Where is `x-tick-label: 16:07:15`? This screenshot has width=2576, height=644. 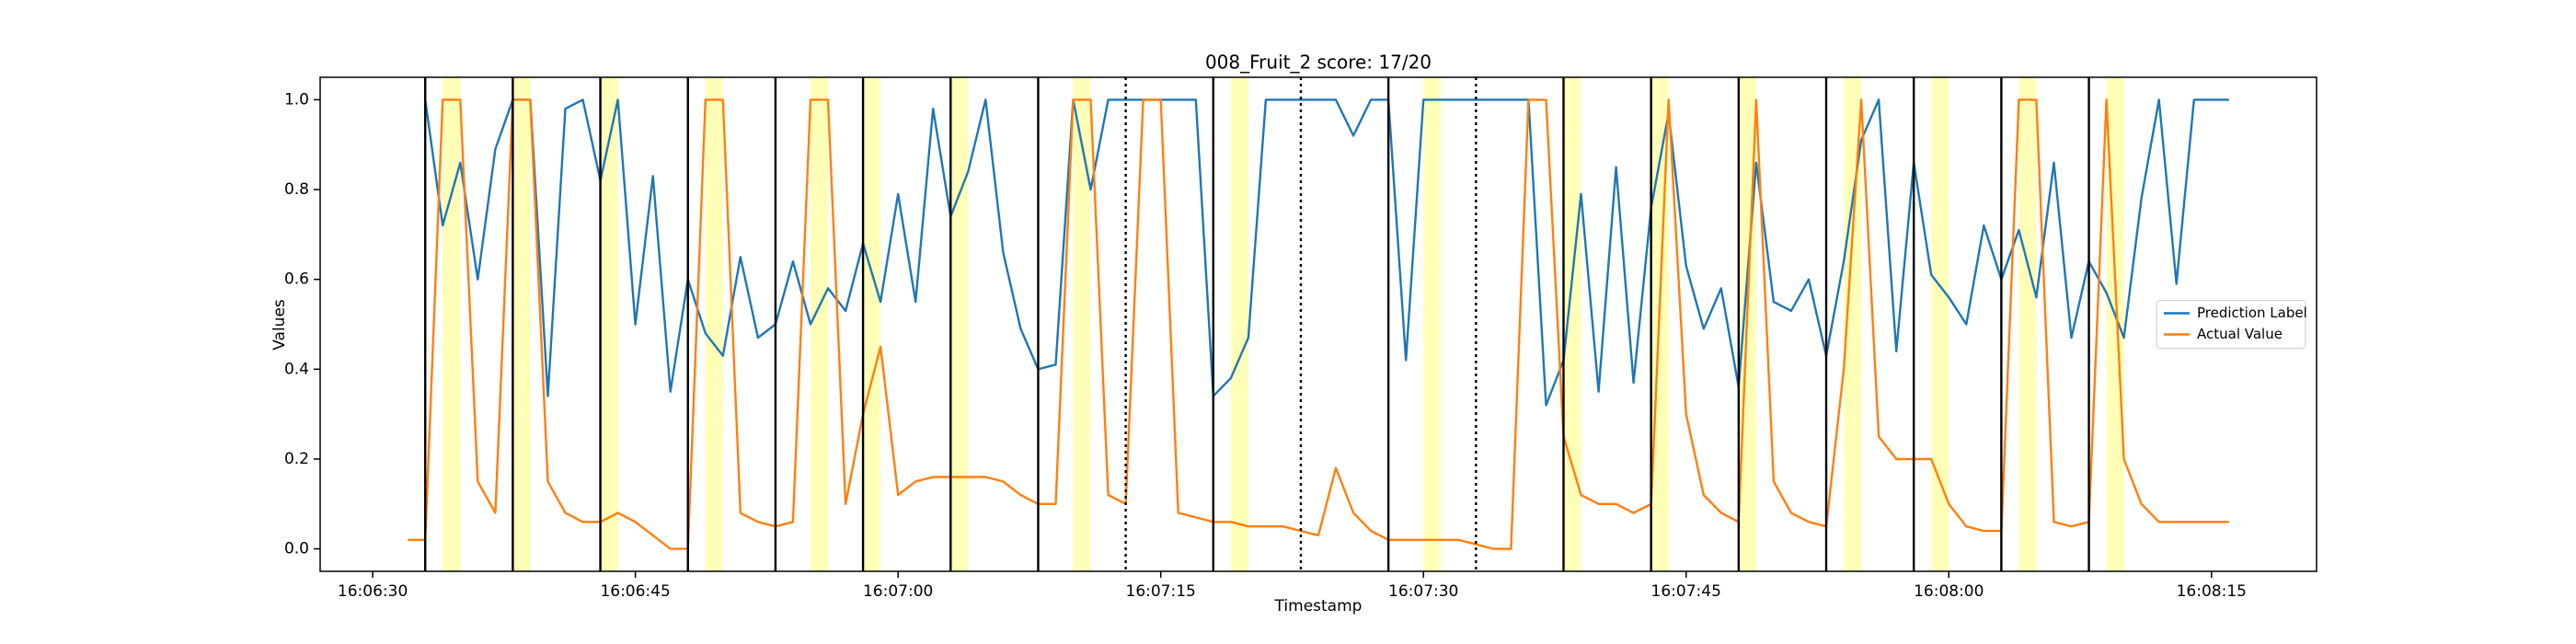
x-tick-label: 16:07:15 is located at coordinates (1161, 591).